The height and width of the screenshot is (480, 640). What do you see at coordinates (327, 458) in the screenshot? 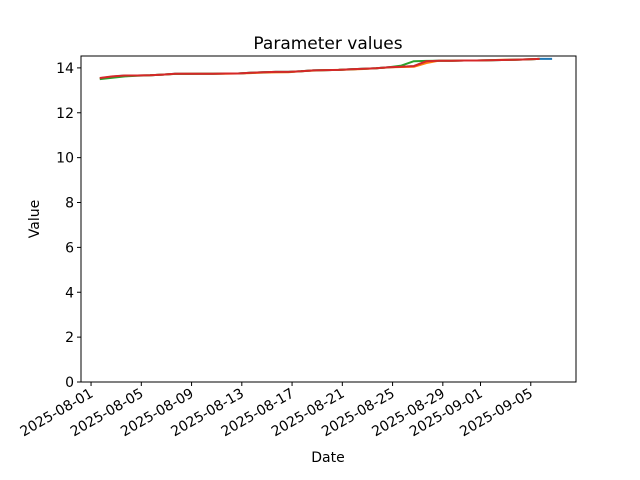
I see `x-axis-label: Date` at bounding box center [327, 458].